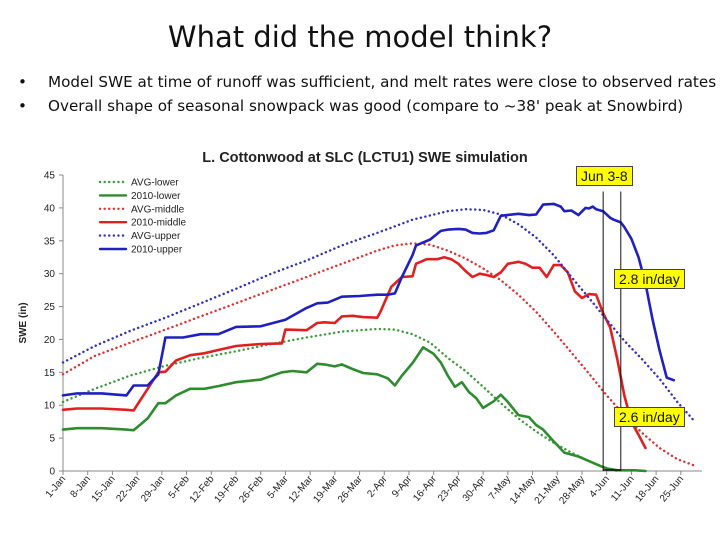 The width and height of the screenshot is (720, 540). Describe the element at coordinates (156, 236) in the screenshot. I see `legend-label: AVG-upper` at that location.